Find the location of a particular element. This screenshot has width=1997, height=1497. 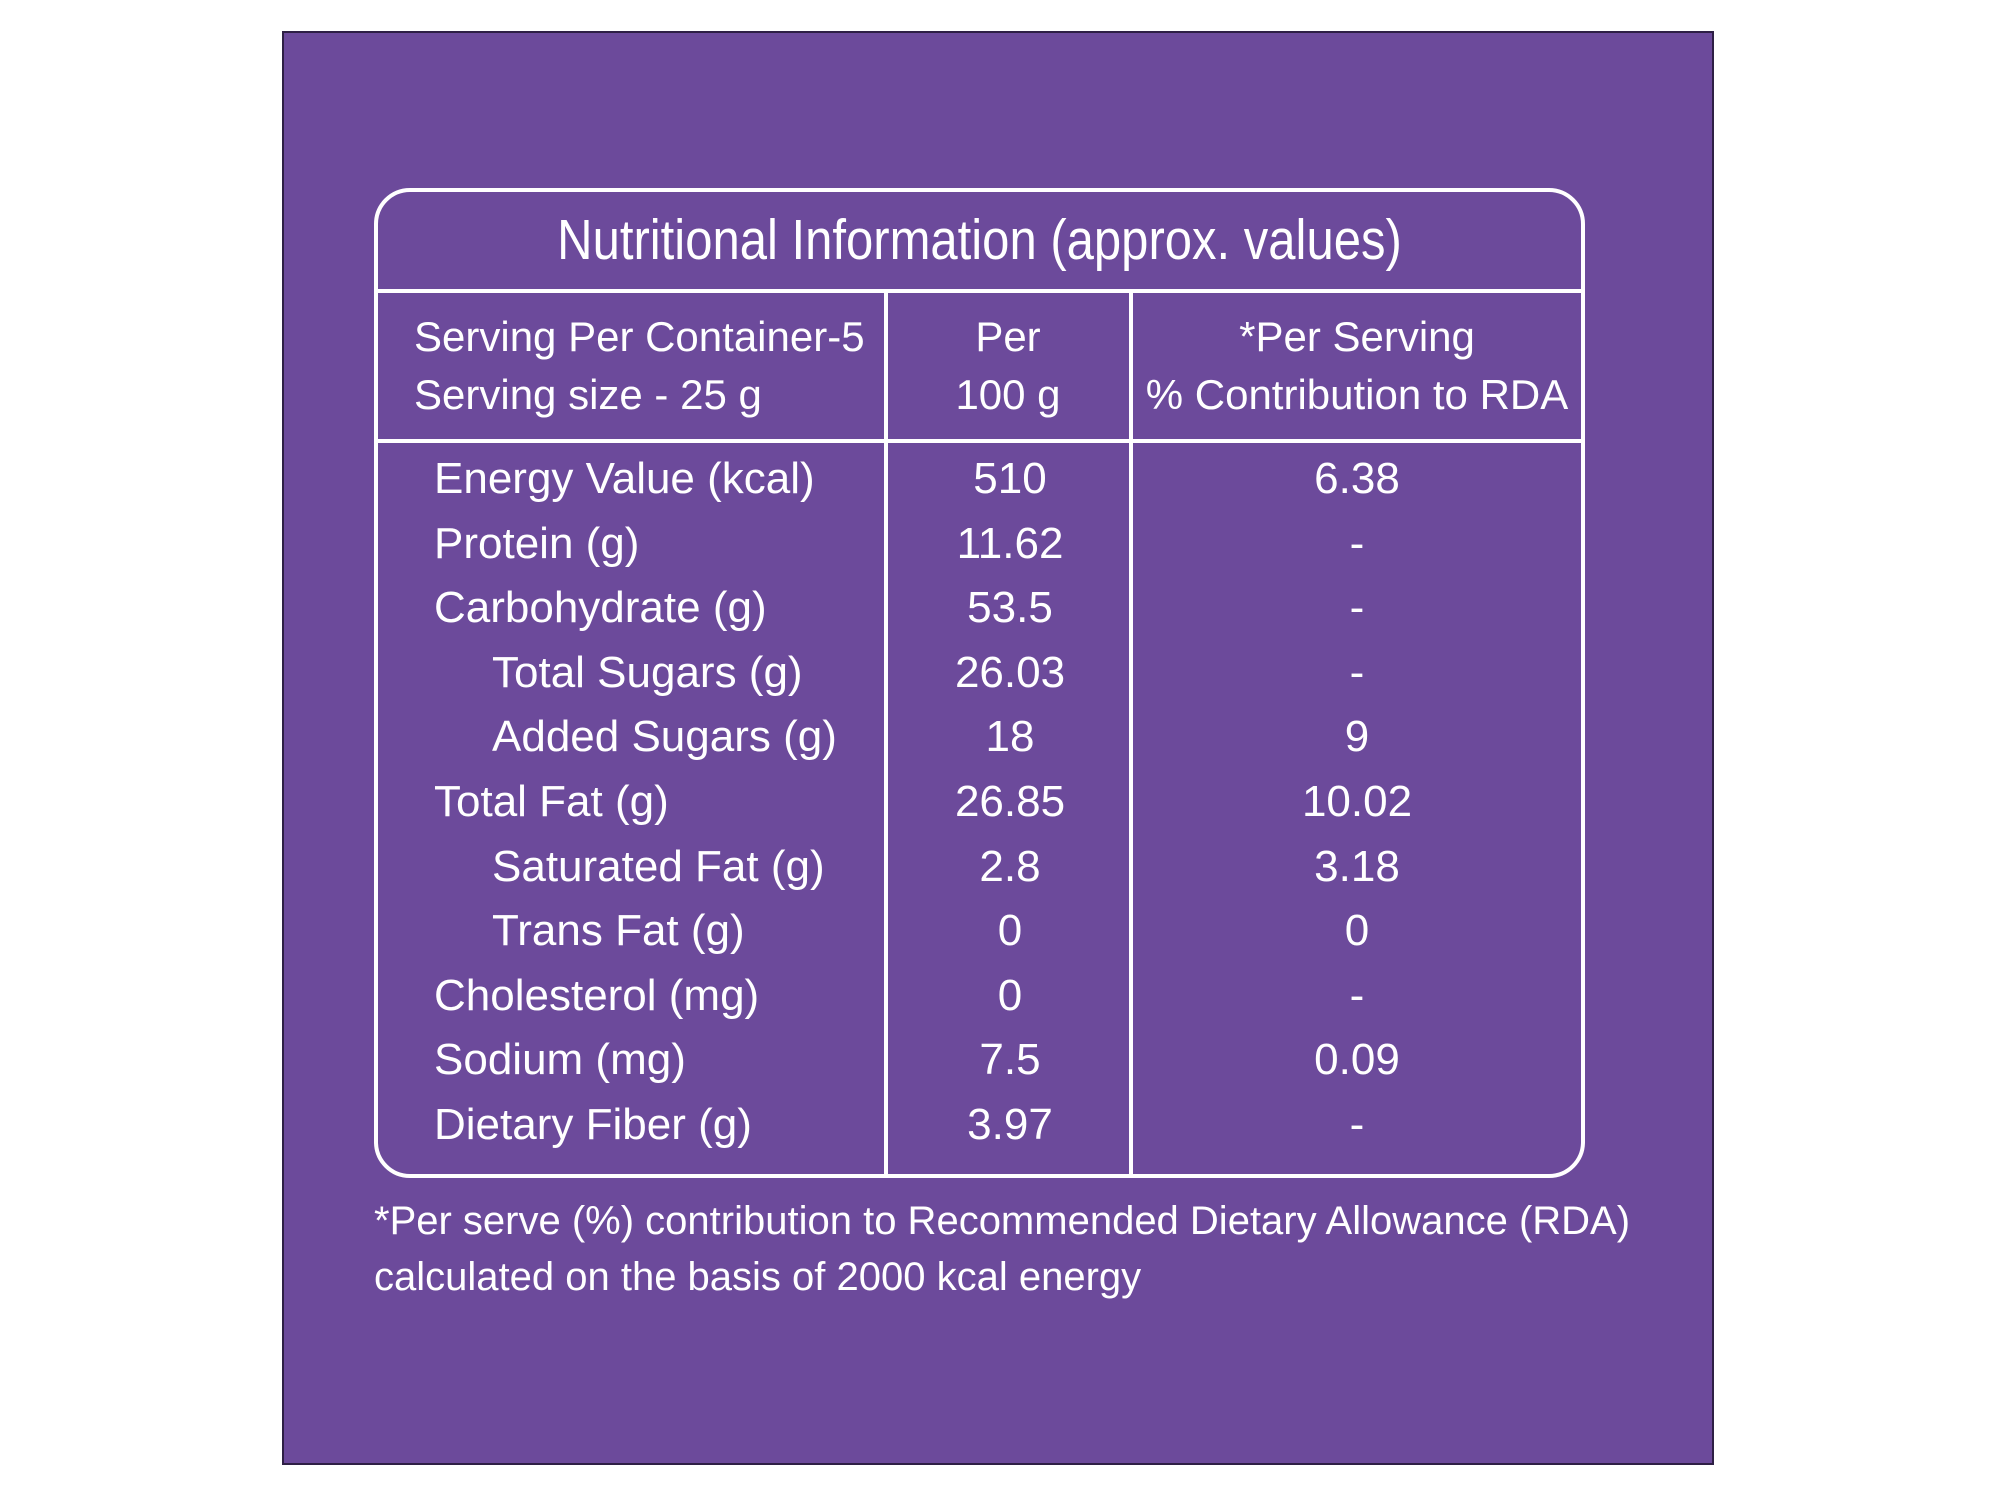

table-row: Total Sugars (g) 26.03 - is located at coordinates (979, 673).